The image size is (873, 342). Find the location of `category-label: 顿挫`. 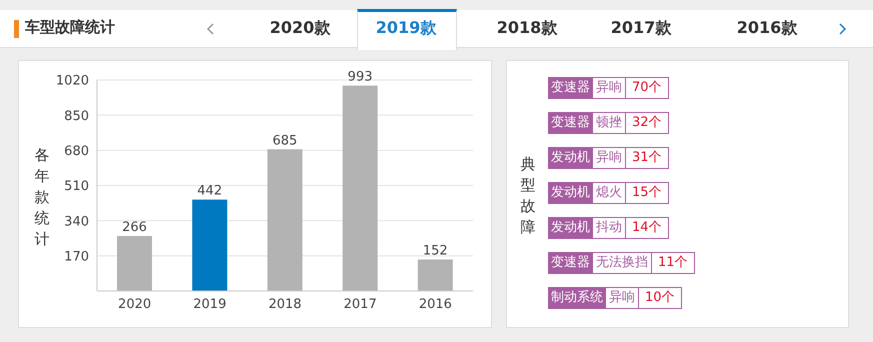

category-label: 顿挫 is located at coordinates (609, 123).